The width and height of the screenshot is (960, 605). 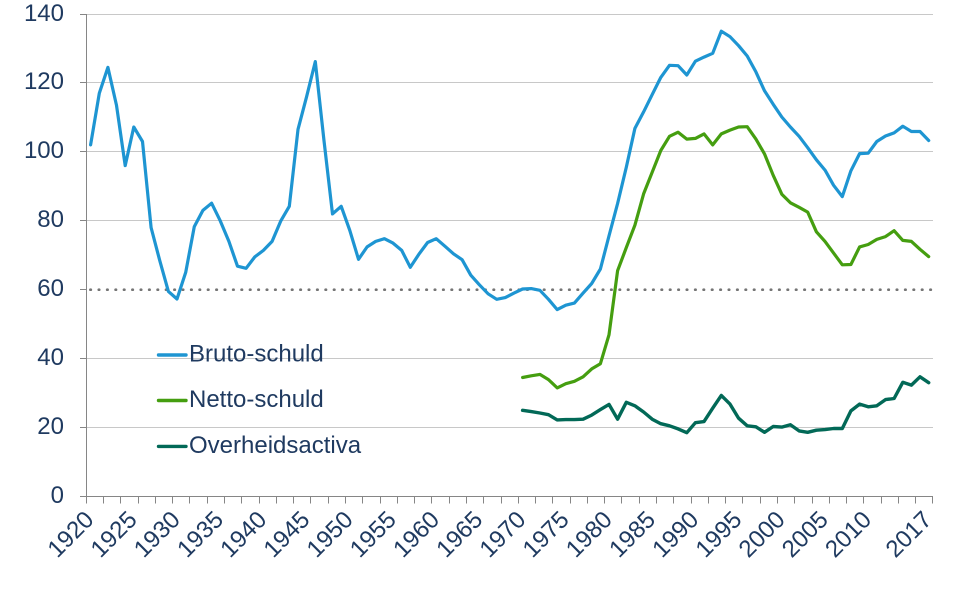 What do you see at coordinates (44, 150) in the screenshot?
I see `svg-text: 100` at bounding box center [44, 150].